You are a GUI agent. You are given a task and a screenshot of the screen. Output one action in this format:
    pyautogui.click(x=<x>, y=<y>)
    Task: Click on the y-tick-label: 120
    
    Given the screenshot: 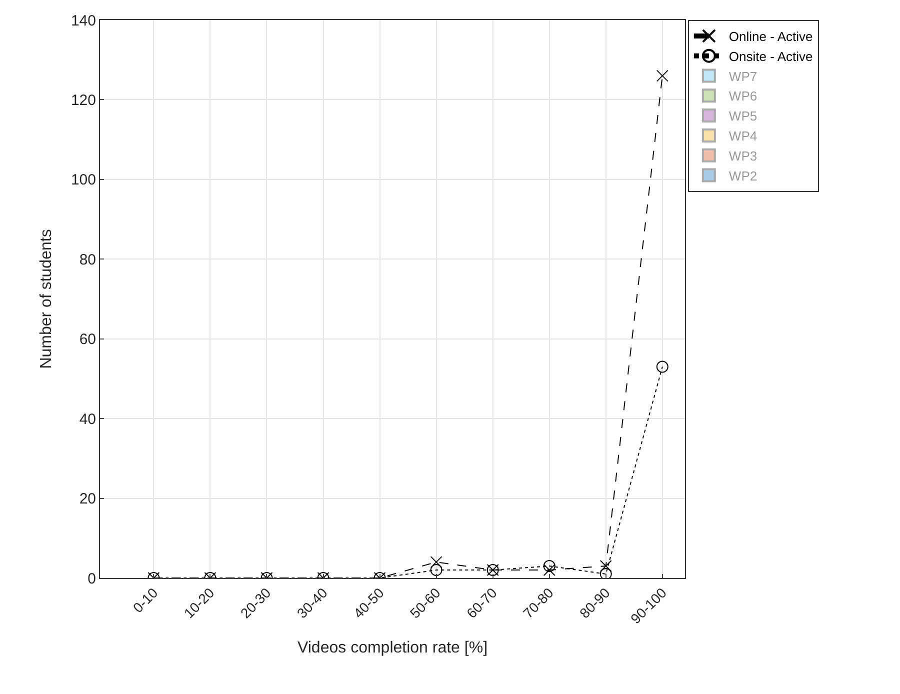 What is the action you would take?
    pyautogui.click(x=83, y=100)
    